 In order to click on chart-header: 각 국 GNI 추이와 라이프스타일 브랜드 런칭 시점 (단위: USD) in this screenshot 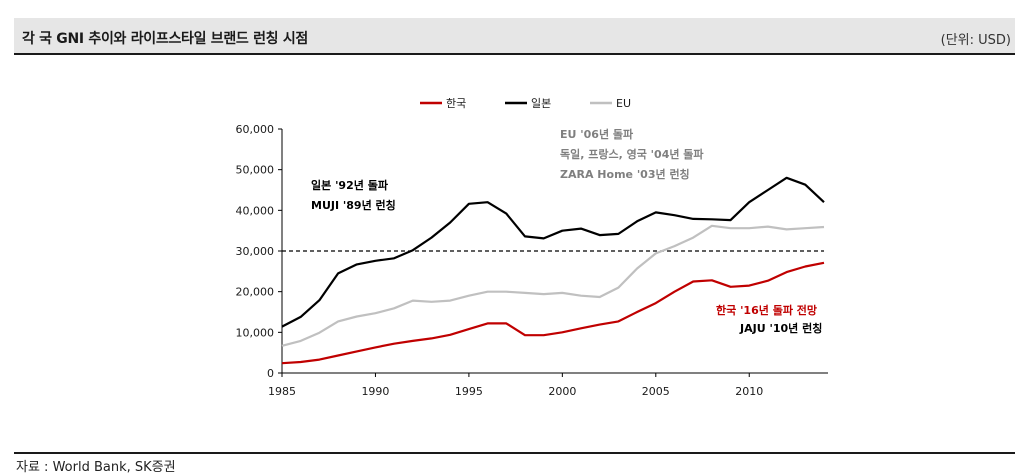, I will do `click(514, 36)`.